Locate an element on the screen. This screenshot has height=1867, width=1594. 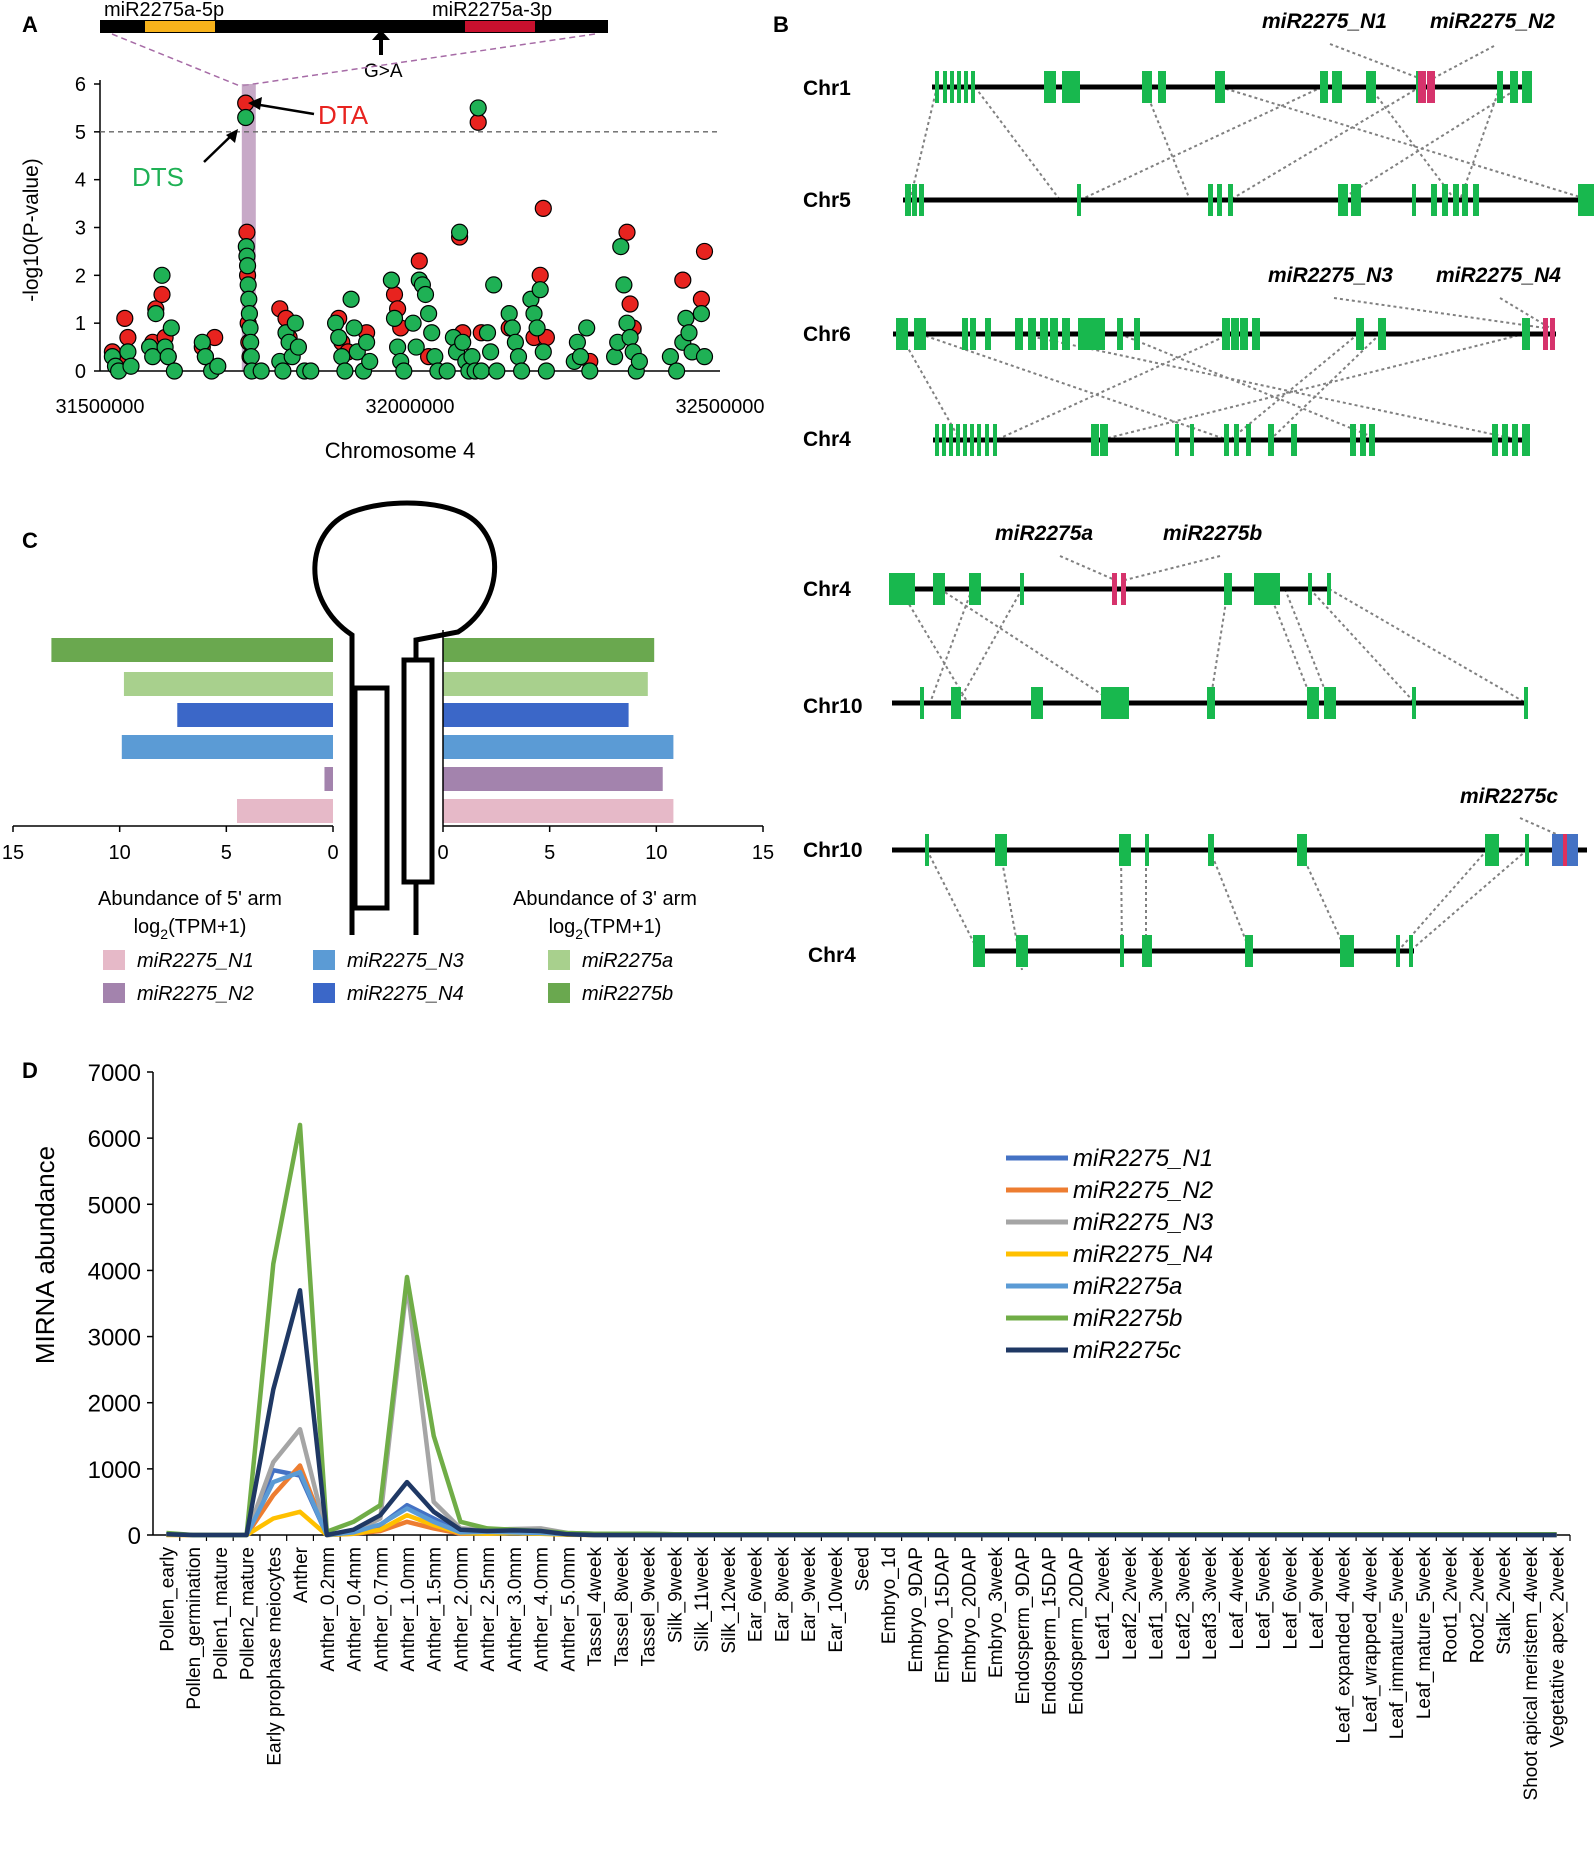
d-xtick-label: Anther_4.0mm is located at coordinates (542, 1609).